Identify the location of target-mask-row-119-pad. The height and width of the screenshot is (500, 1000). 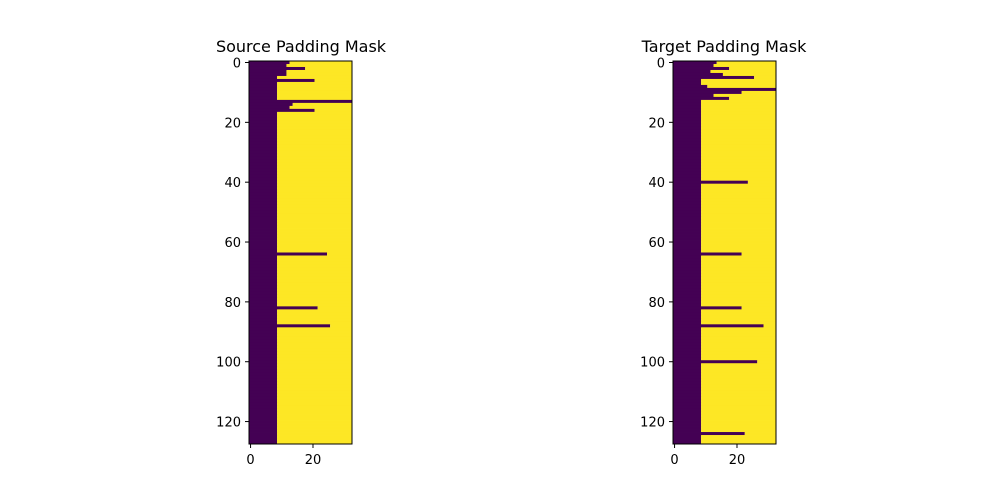
(687, 419).